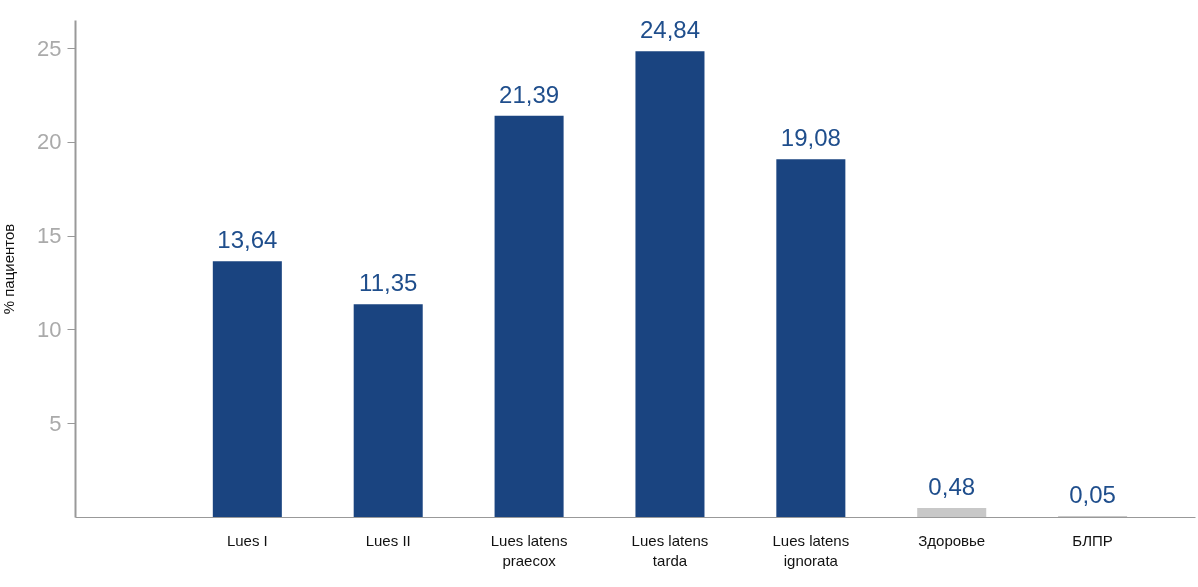  Describe the element at coordinates (49, 236) in the screenshot. I see `y-tick-label: 15` at that location.